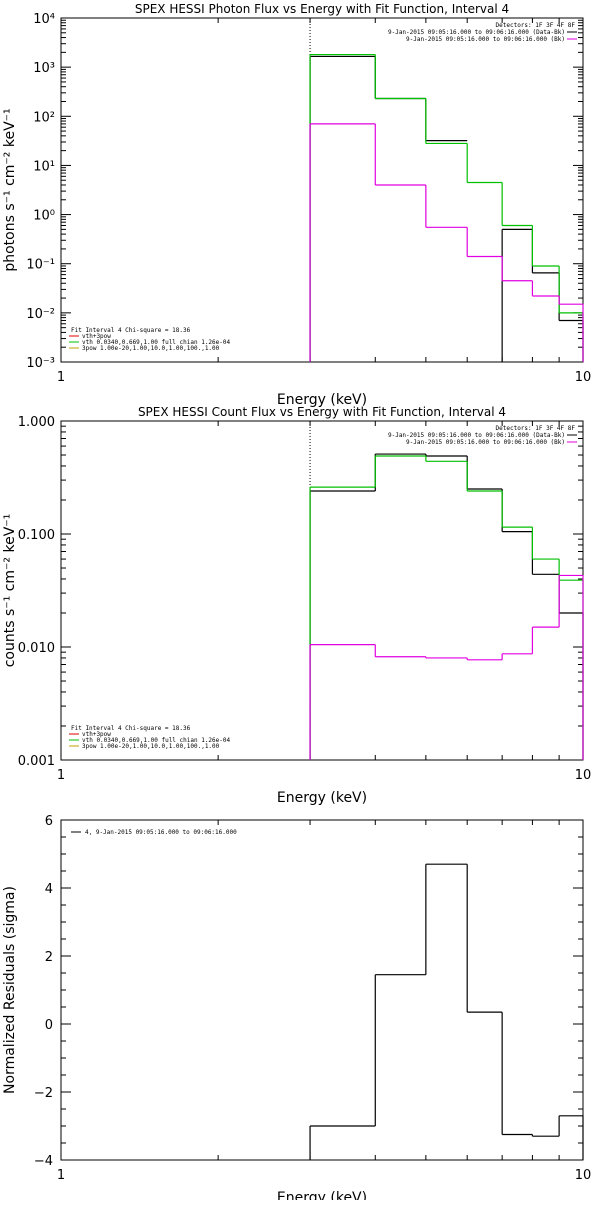 The width and height of the screenshot is (600, 1205). What do you see at coordinates (10, 591) in the screenshot?
I see `y-axis-label: counts s⁻¹ cm⁻² keV⁻¹` at bounding box center [10, 591].